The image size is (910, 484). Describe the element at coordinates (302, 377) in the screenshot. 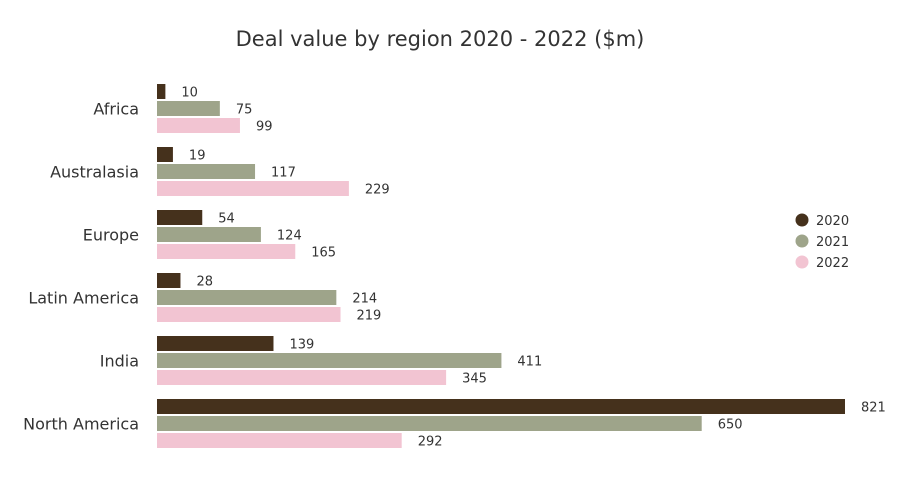

I see `bar-india-2022` at that location.